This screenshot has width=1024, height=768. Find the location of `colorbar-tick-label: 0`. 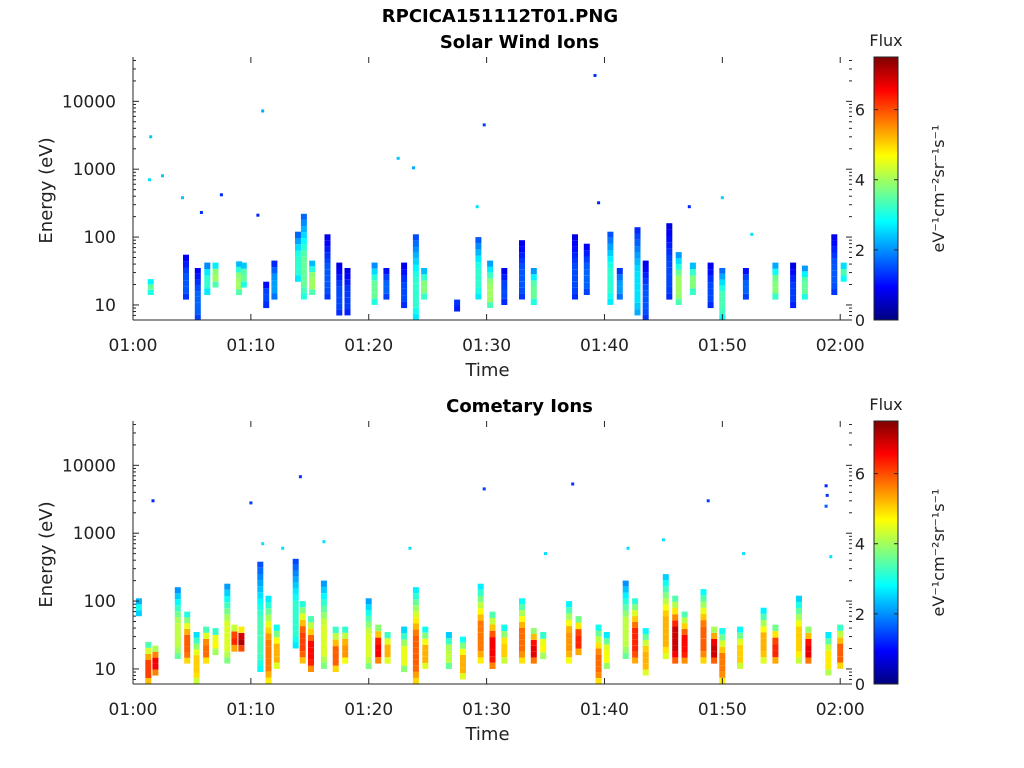

colorbar-tick-label: 0 is located at coordinates (860, 320).